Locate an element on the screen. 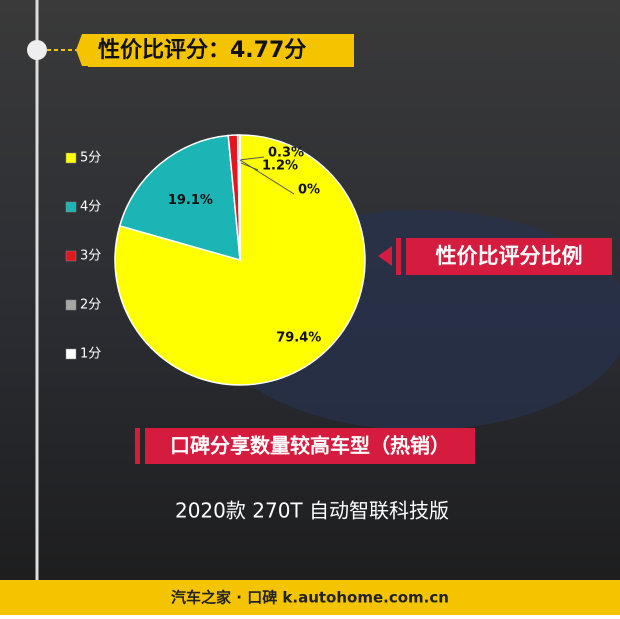  chart-subtitle: 性价比评分比例 is located at coordinates (509, 256).